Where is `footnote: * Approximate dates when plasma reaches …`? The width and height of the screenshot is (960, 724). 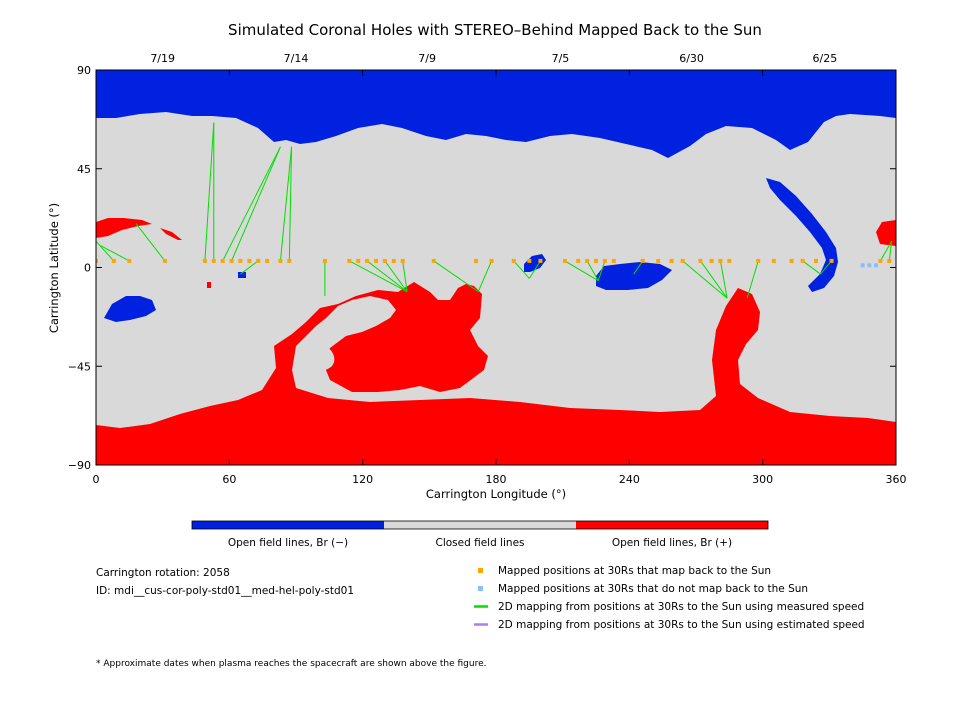
footnote: * Approximate dates when plasma reaches … is located at coordinates (291, 664).